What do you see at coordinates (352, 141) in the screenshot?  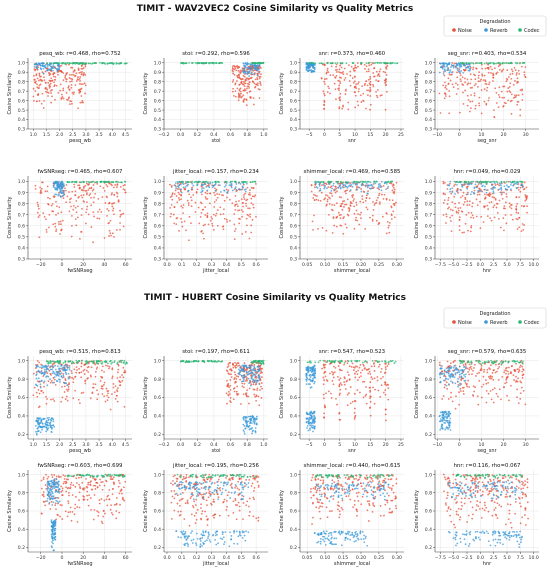 I see `x-axis-label: snr` at bounding box center [352, 141].